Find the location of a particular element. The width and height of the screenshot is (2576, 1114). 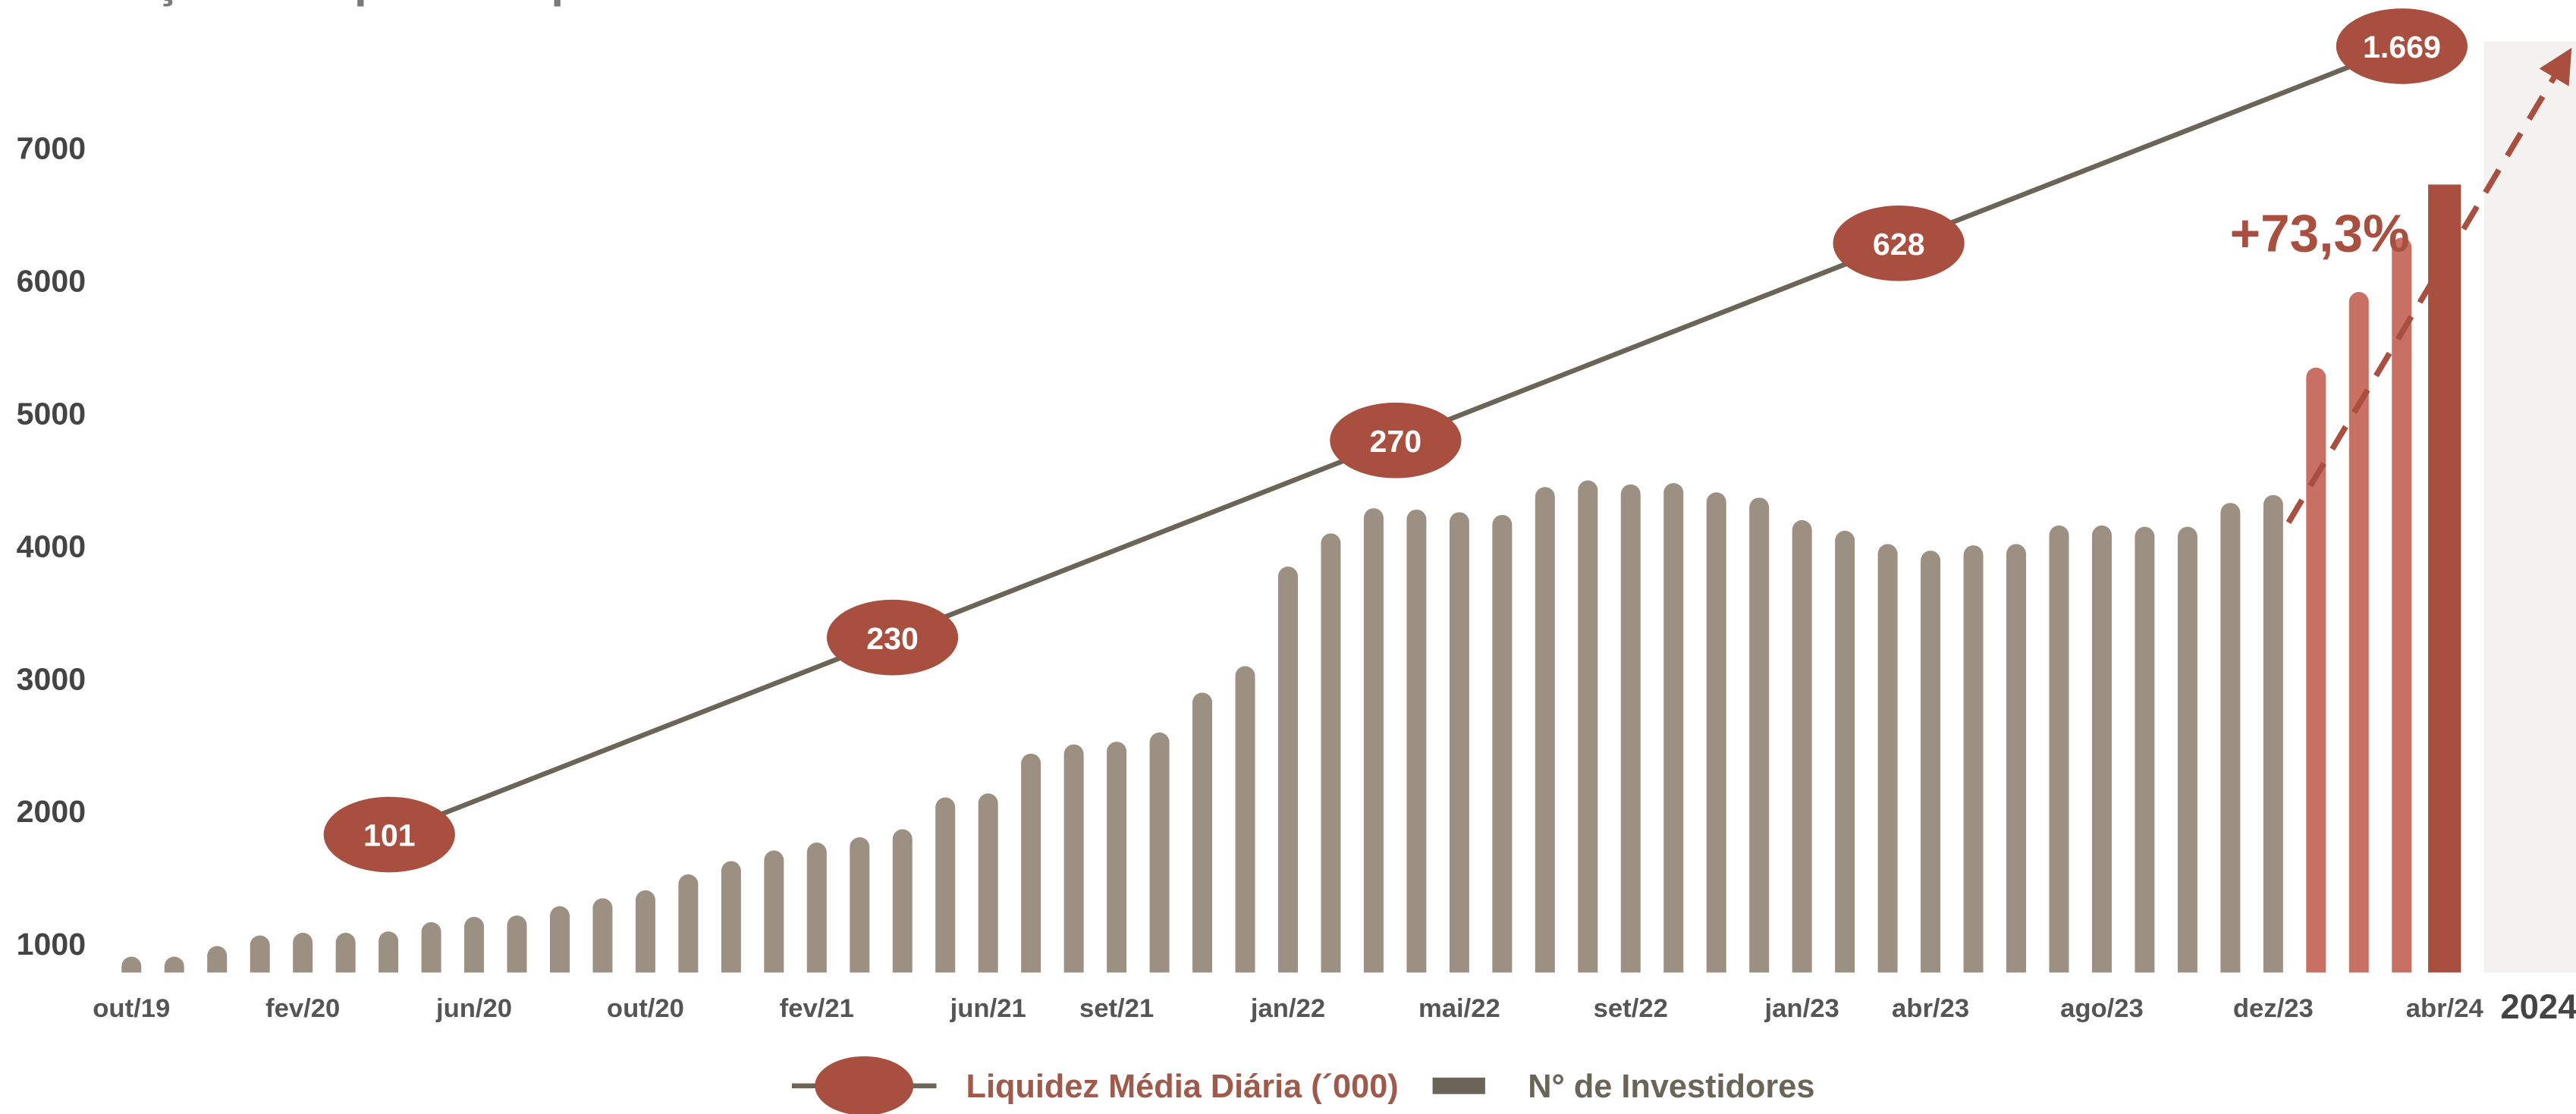

legend-marker is located at coordinates (864, 1085).